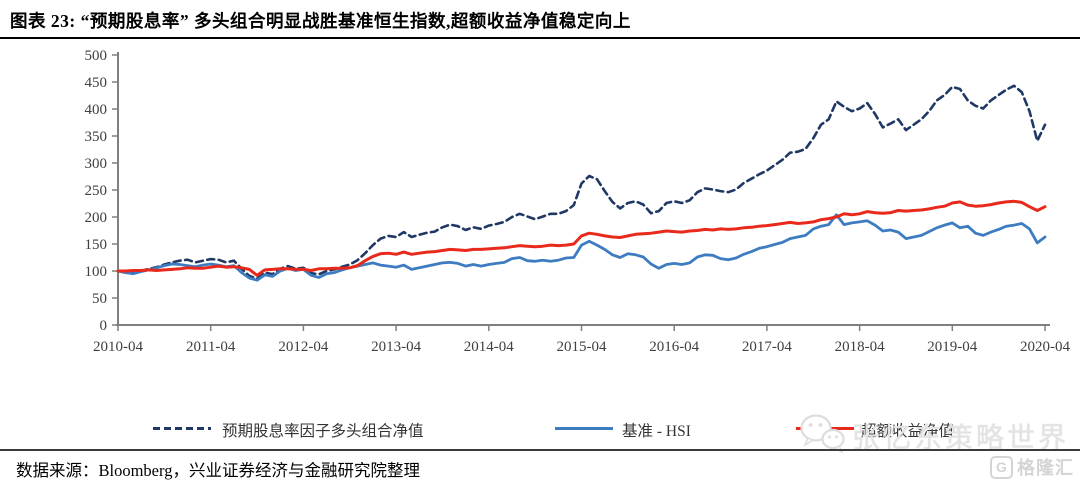  I want to click on data-source-note: 数据来源：Bloomberg，兴业证券经济与金融研究院整理, so click(218, 470).